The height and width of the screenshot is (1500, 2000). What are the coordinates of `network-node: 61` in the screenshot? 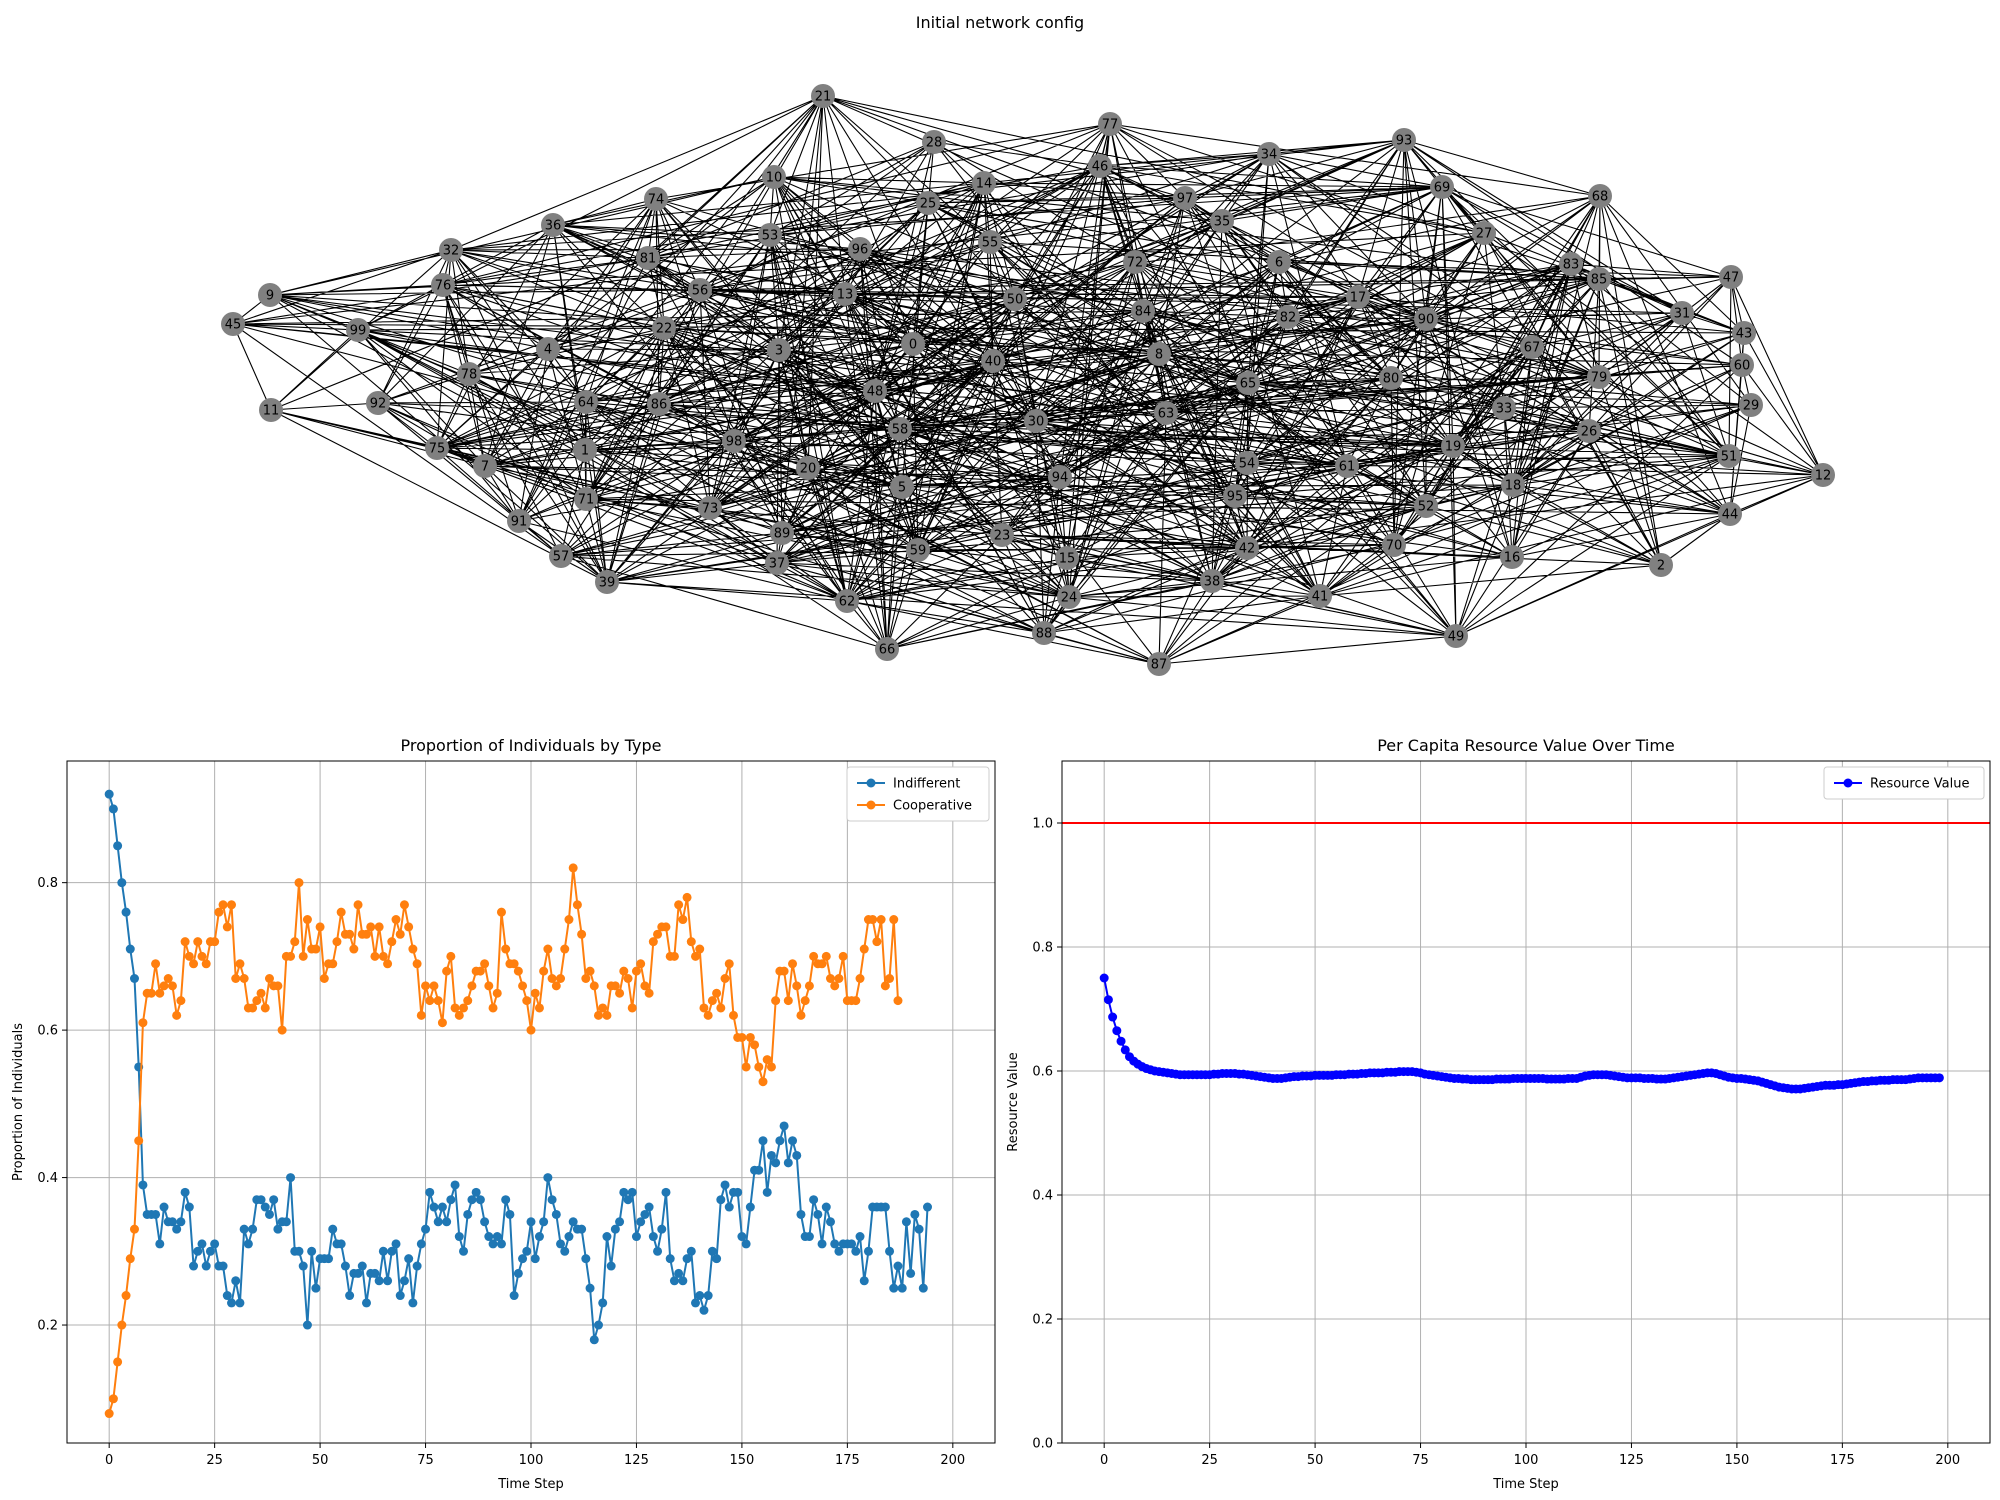 It's located at (1347, 466).